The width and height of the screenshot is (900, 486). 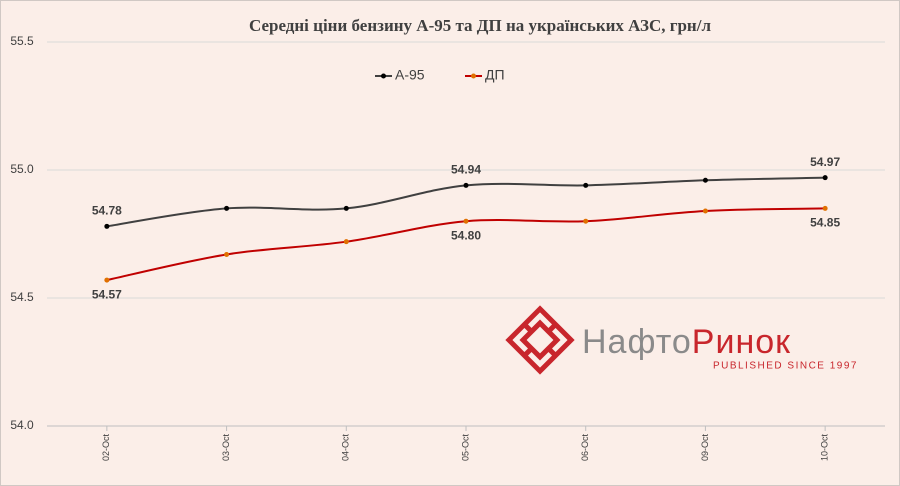 What do you see at coordinates (495, 75) in the screenshot?
I see `legend-label: ДП` at bounding box center [495, 75].